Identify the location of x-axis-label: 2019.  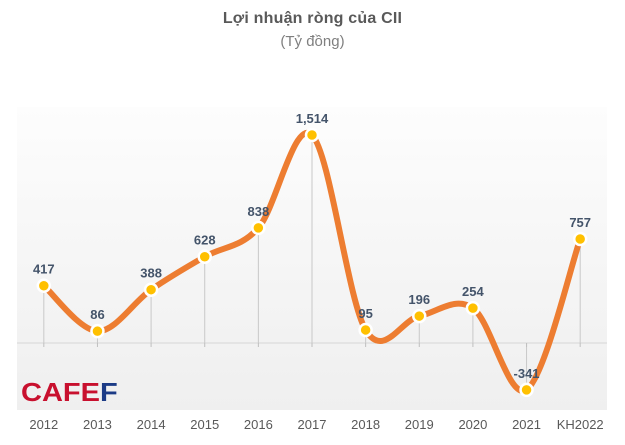
(419, 424).